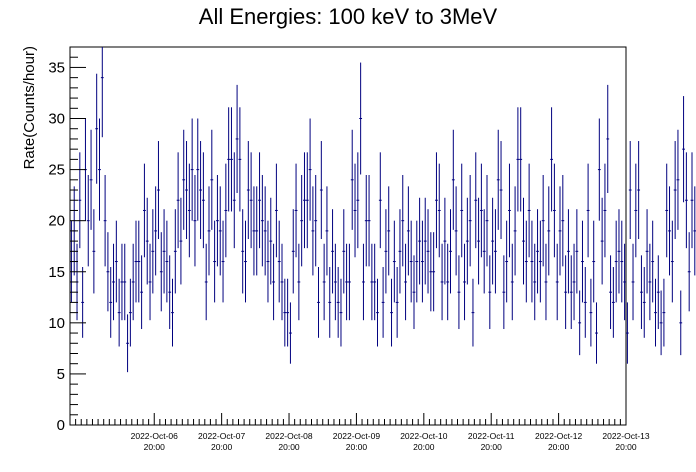  I want to click on y-tick-label: 35, so click(56, 67).